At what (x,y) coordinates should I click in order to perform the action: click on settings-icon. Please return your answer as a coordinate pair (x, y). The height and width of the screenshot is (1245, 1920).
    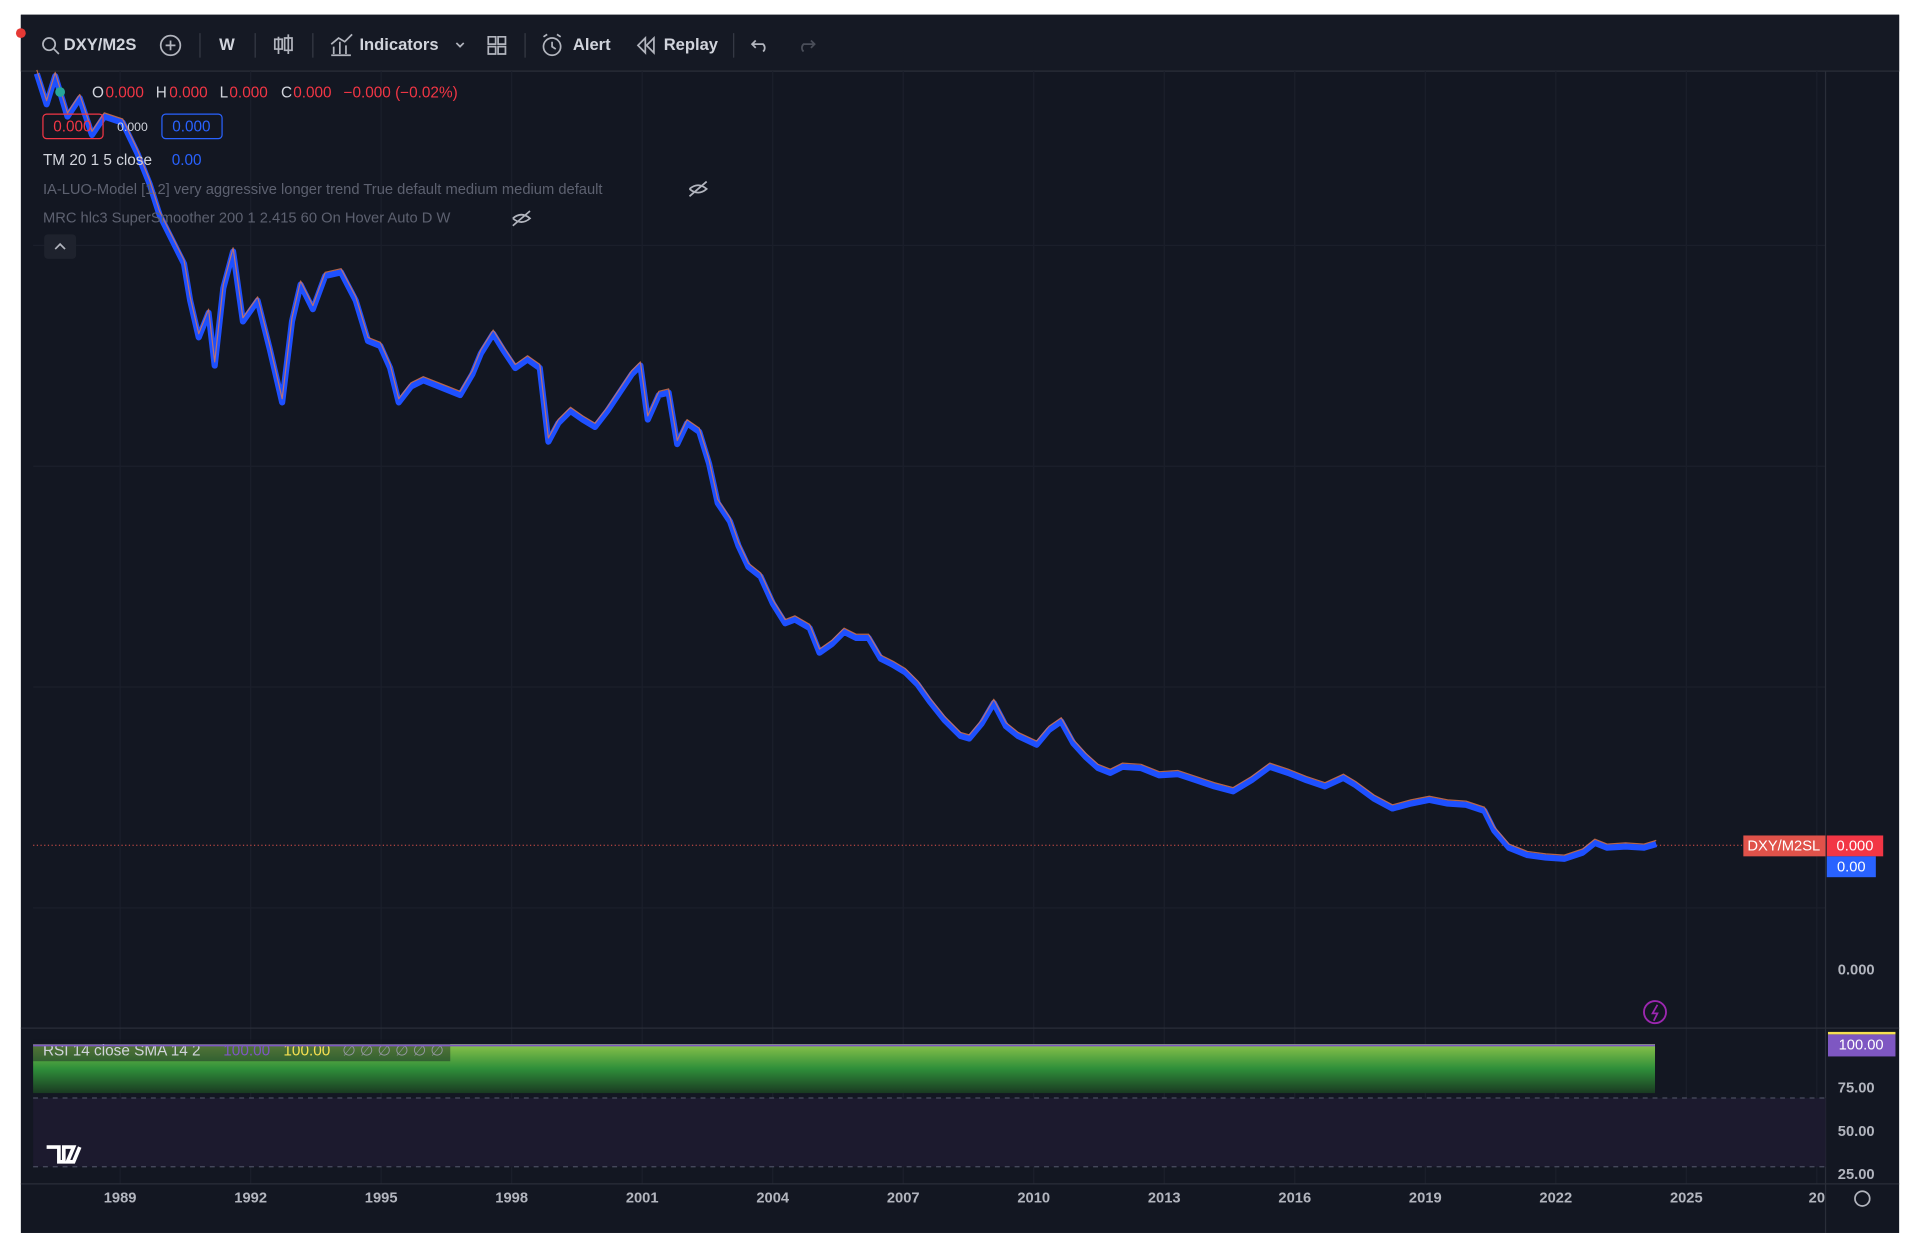
    Looking at the image, I should click on (1862, 1198).